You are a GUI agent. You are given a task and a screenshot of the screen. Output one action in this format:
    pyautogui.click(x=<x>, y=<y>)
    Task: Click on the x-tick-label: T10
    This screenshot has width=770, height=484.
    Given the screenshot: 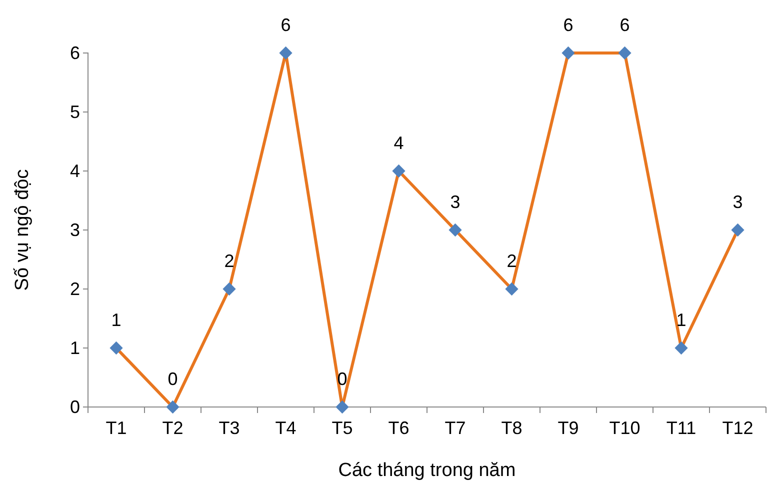 What is the action you would take?
    pyautogui.click(x=624, y=428)
    